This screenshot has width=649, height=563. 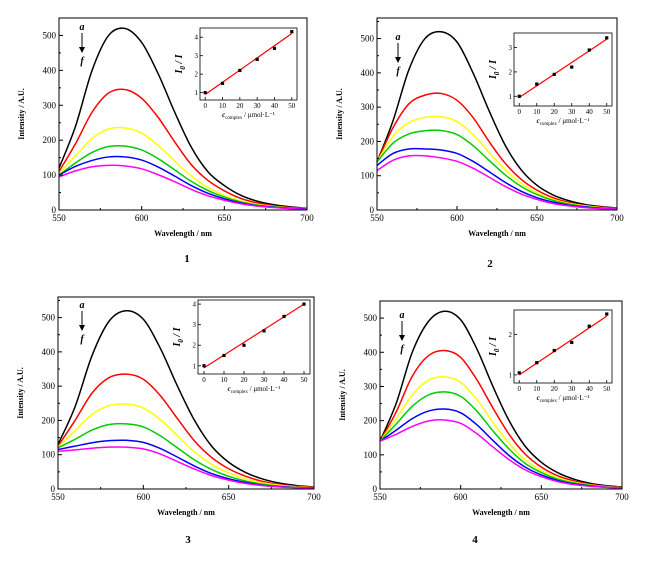 I want to click on inset-plot: 0 10 20 30 40 50 1 2 3 ccomplex / μmol·L⁻¹ I0 / I, so click(x=550, y=79).